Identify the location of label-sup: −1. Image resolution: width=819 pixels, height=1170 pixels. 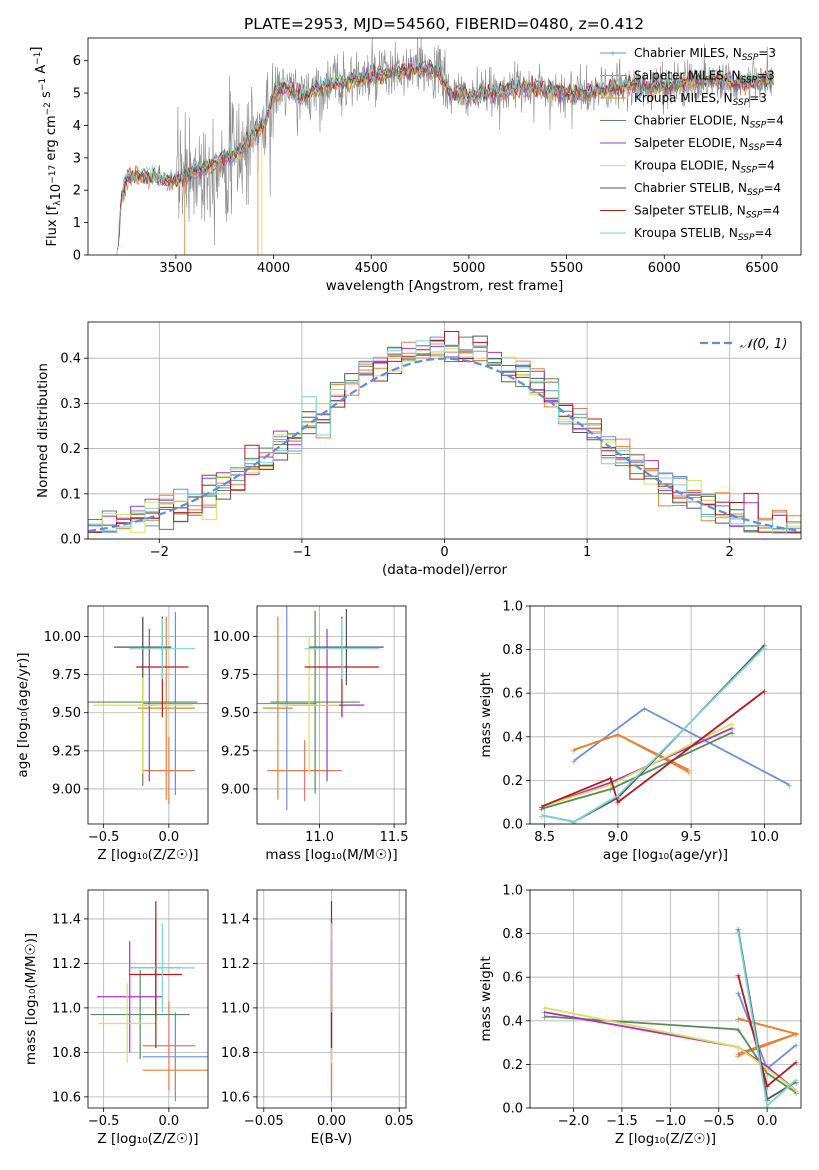
(38, 58).